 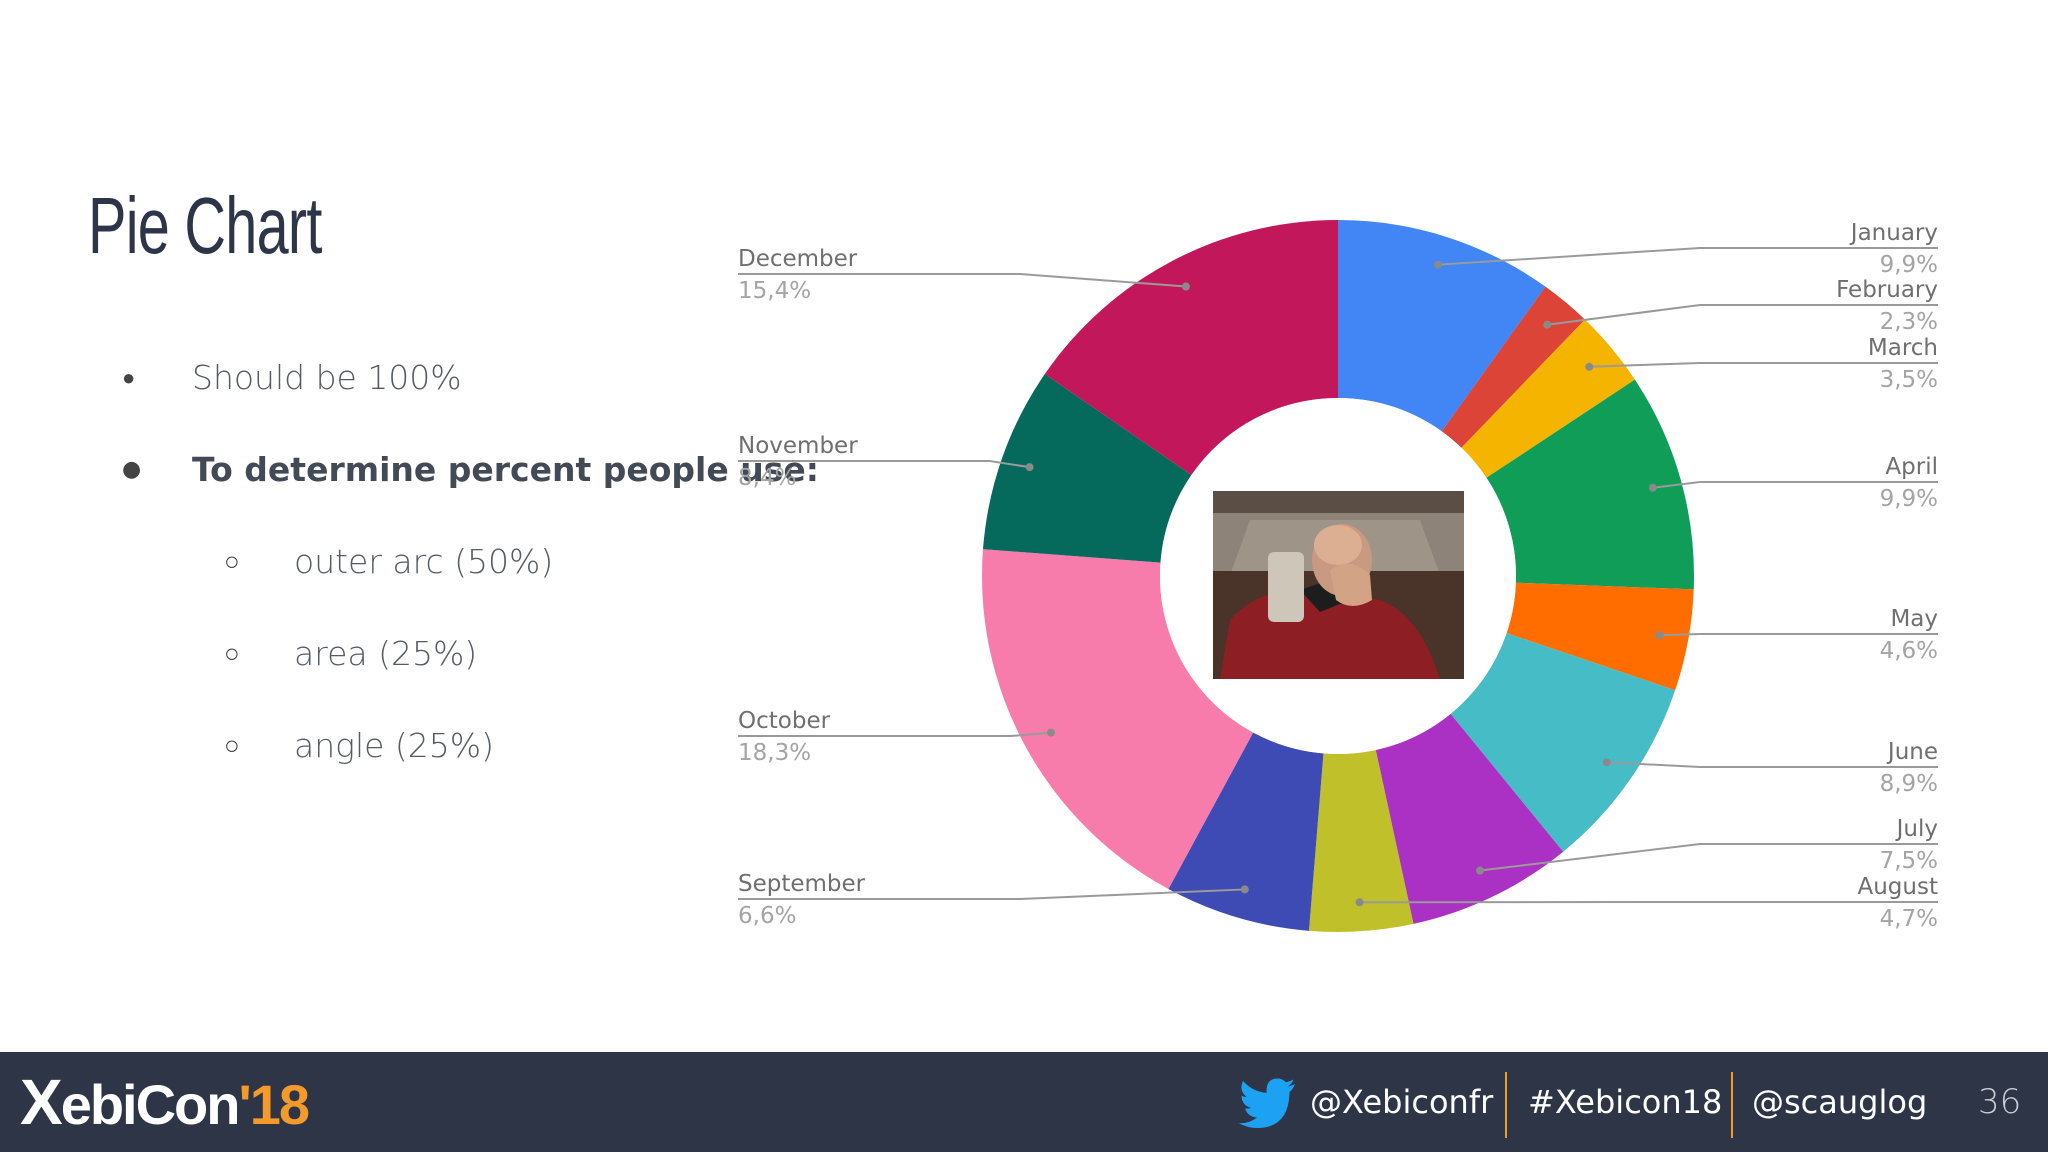 What do you see at coordinates (798, 446) in the screenshot?
I see `slice-label-november: November` at bounding box center [798, 446].